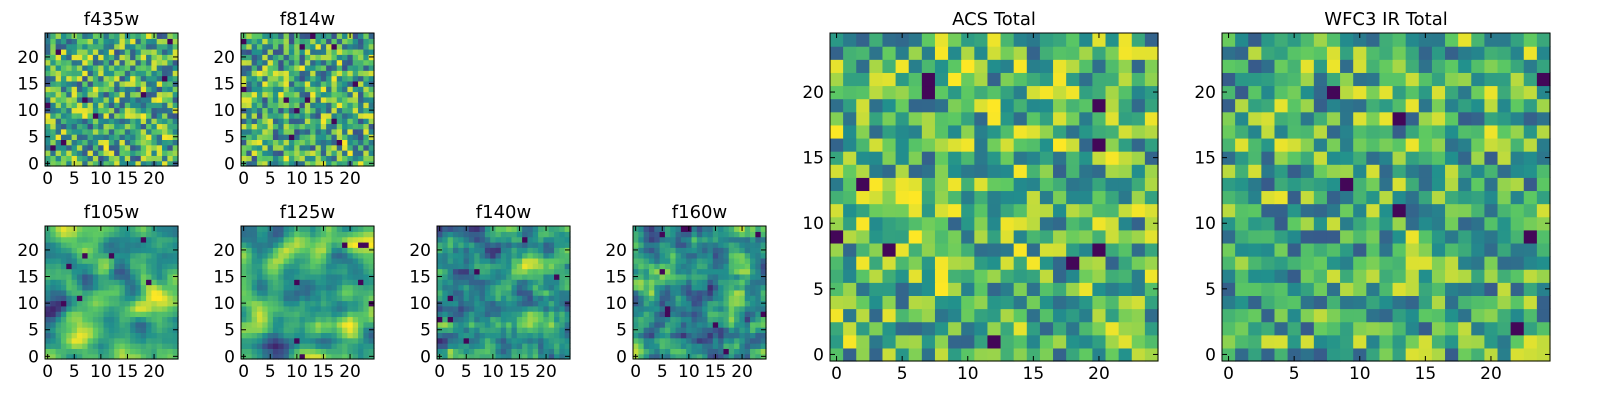  I want to click on y-tick-label: 15, so click(616, 278).